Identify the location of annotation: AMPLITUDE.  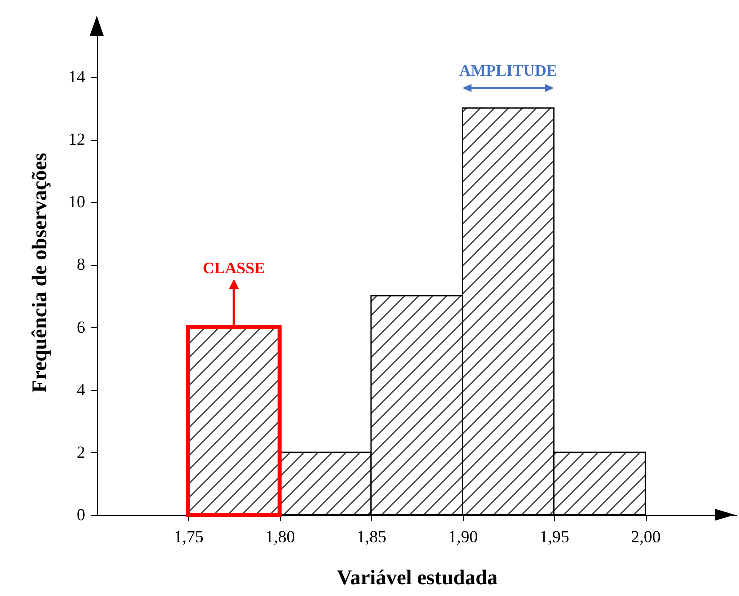
(509, 71).